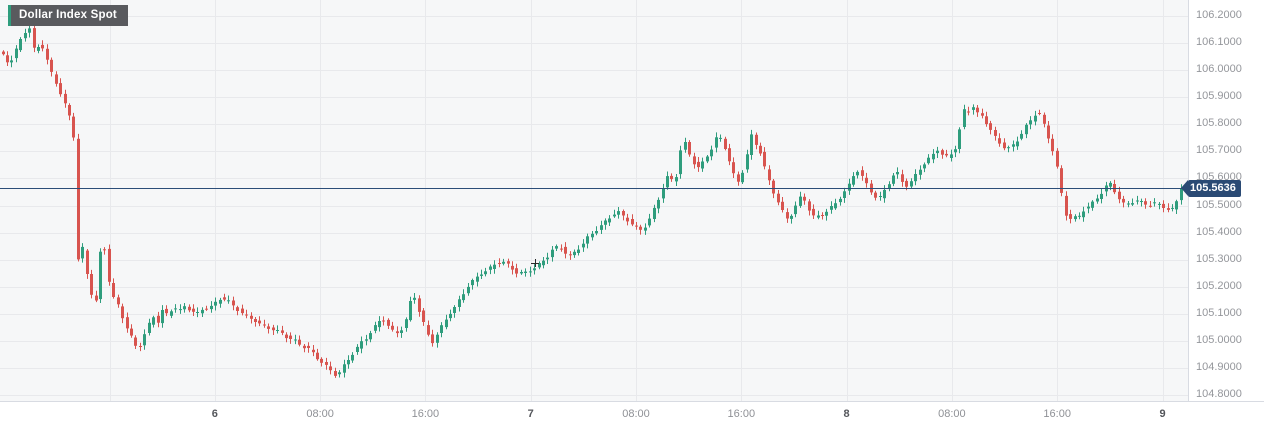 The width and height of the screenshot is (1264, 429). Describe the element at coordinates (632, 415) in the screenshot. I see `time-axis: 6 08:00 16:00 7 08:00 16:00 8 08:00 16:00 9` at that location.